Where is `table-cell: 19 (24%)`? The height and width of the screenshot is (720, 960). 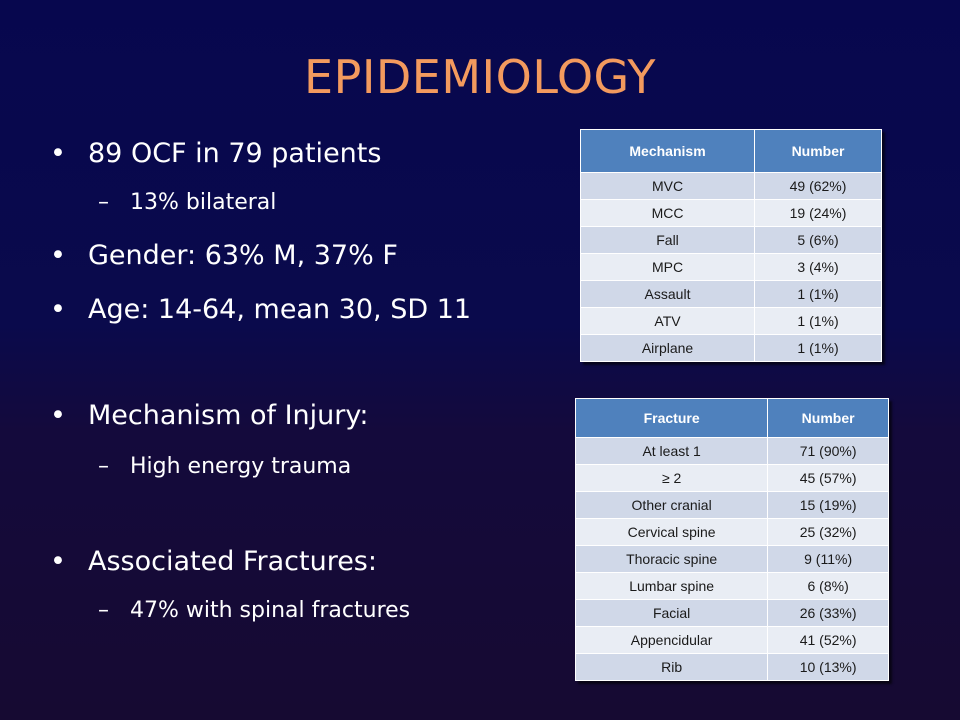 table-cell: 19 (24%) is located at coordinates (818, 213).